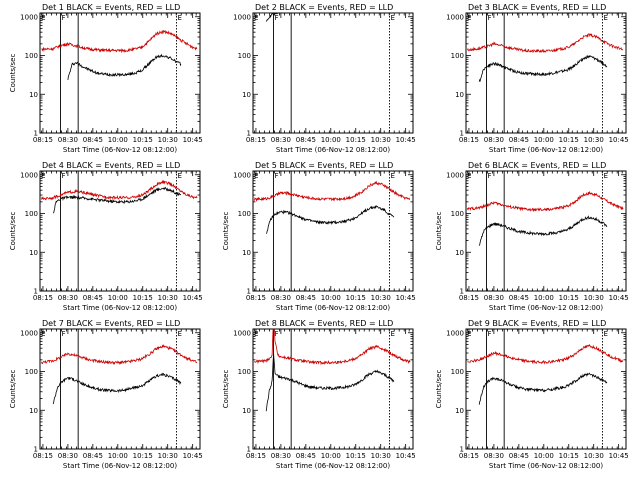  What do you see at coordinates (537, 323) in the screenshot?
I see `panel-title: Det 9 BLACK = Events, RED = LLD` at bounding box center [537, 323].